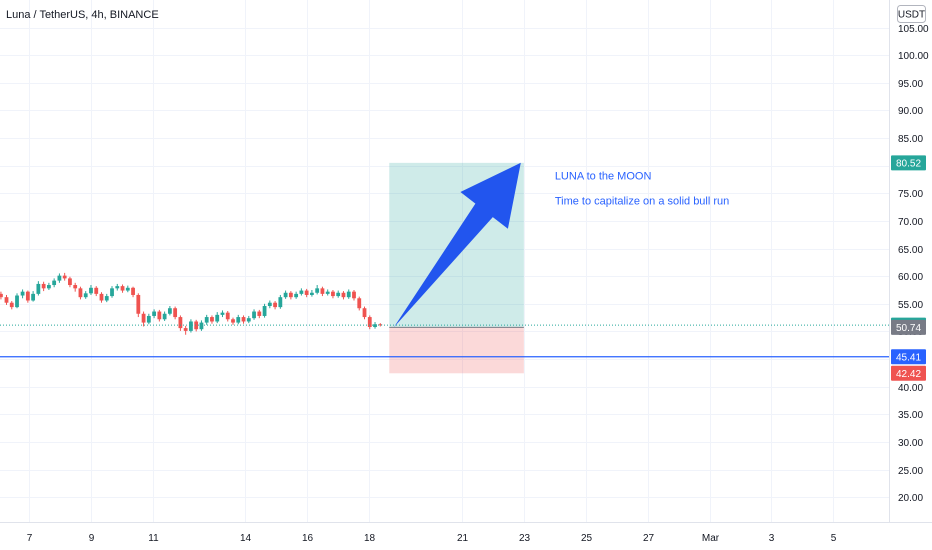  Describe the element at coordinates (642, 201) in the screenshot. I see `annotation-subtext: Time to capitalize on a solid bull run` at that location.